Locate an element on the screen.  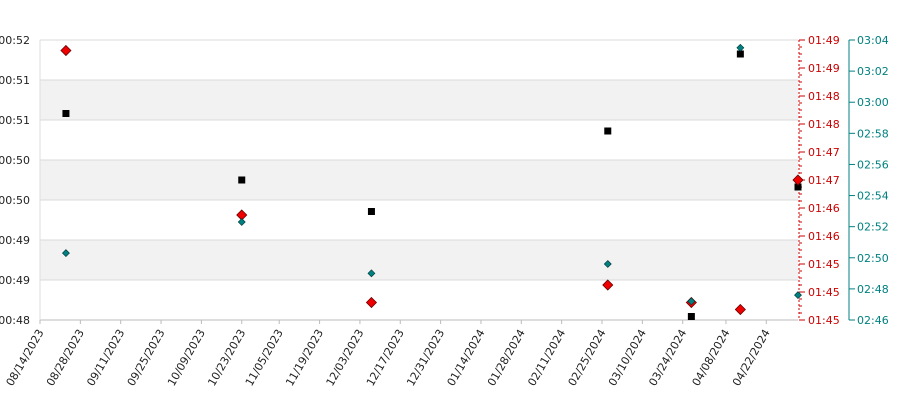
right-teal-tick-label: 02:52 is located at coordinates (873, 227).